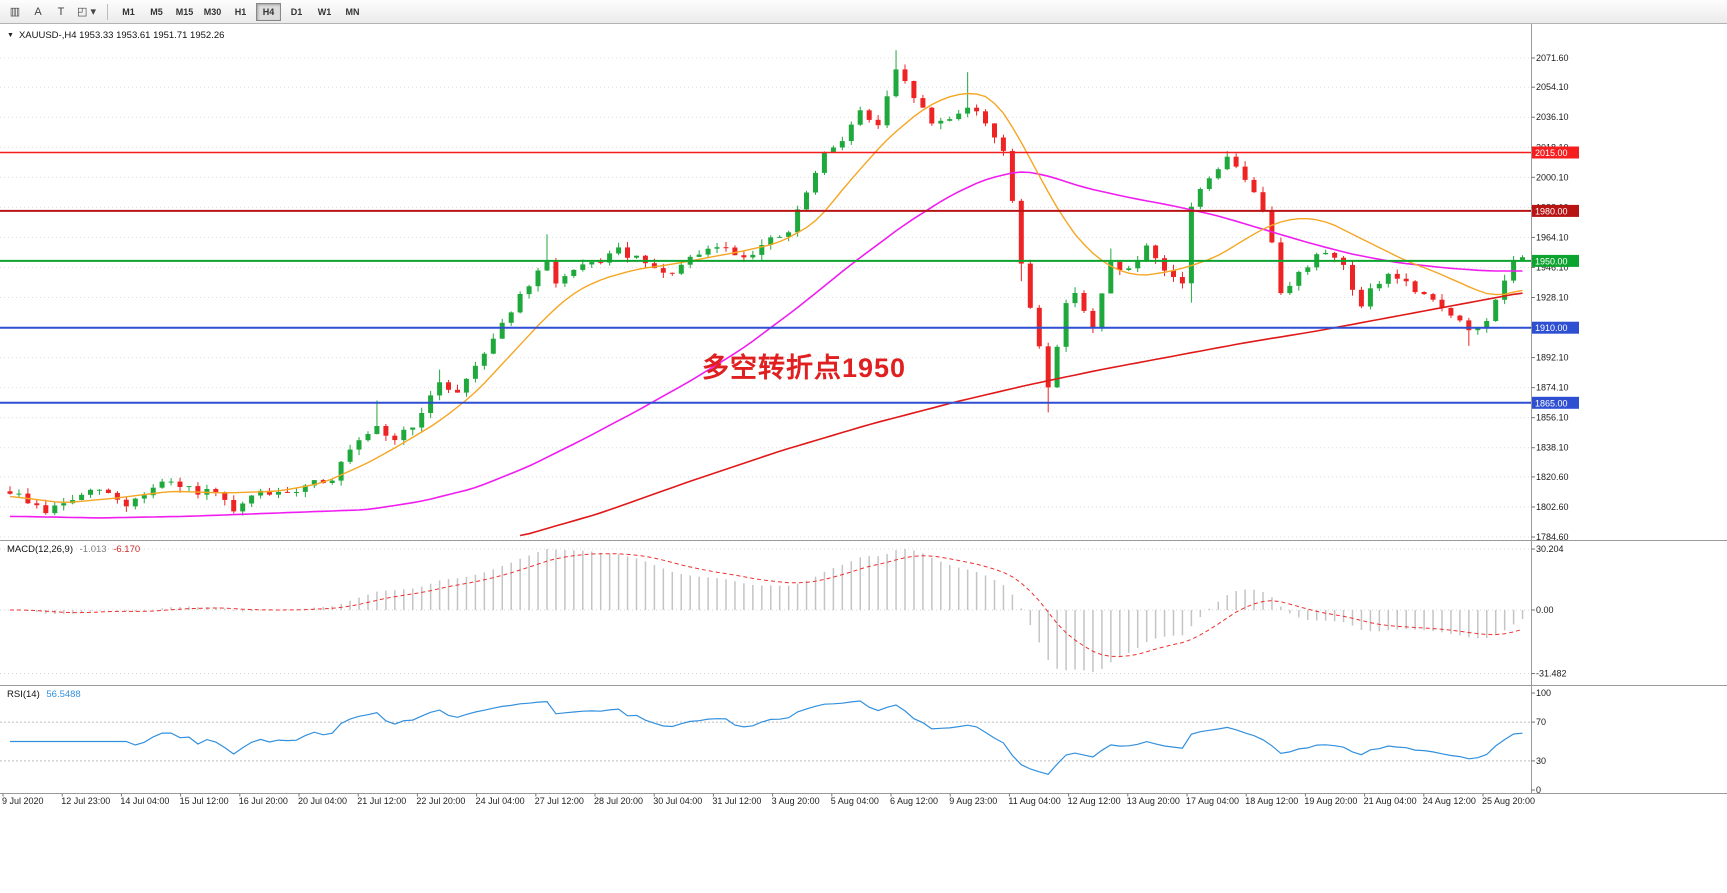 The width and height of the screenshot is (1727, 893). Describe the element at coordinates (23, 801) in the screenshot. I see `time-axis-label: 9 Jul 2020` at that location.